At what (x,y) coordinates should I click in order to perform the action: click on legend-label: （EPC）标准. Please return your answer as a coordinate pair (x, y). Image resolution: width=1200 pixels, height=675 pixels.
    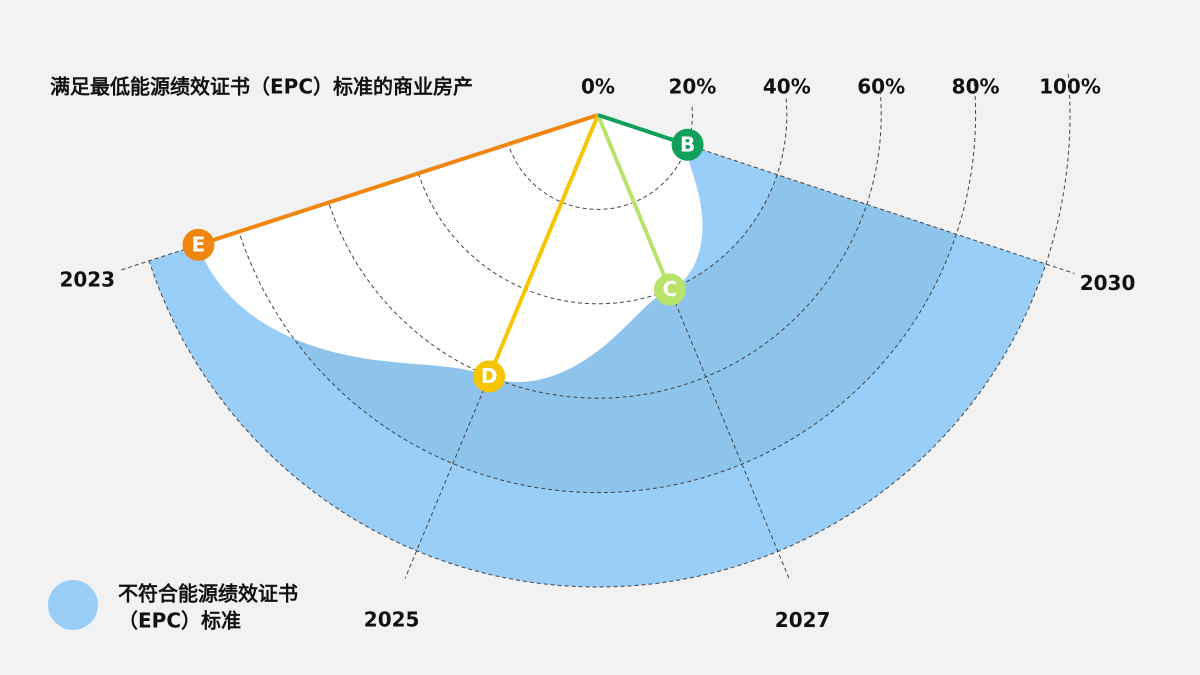
    Looking at the image, I should click on (179, 621).